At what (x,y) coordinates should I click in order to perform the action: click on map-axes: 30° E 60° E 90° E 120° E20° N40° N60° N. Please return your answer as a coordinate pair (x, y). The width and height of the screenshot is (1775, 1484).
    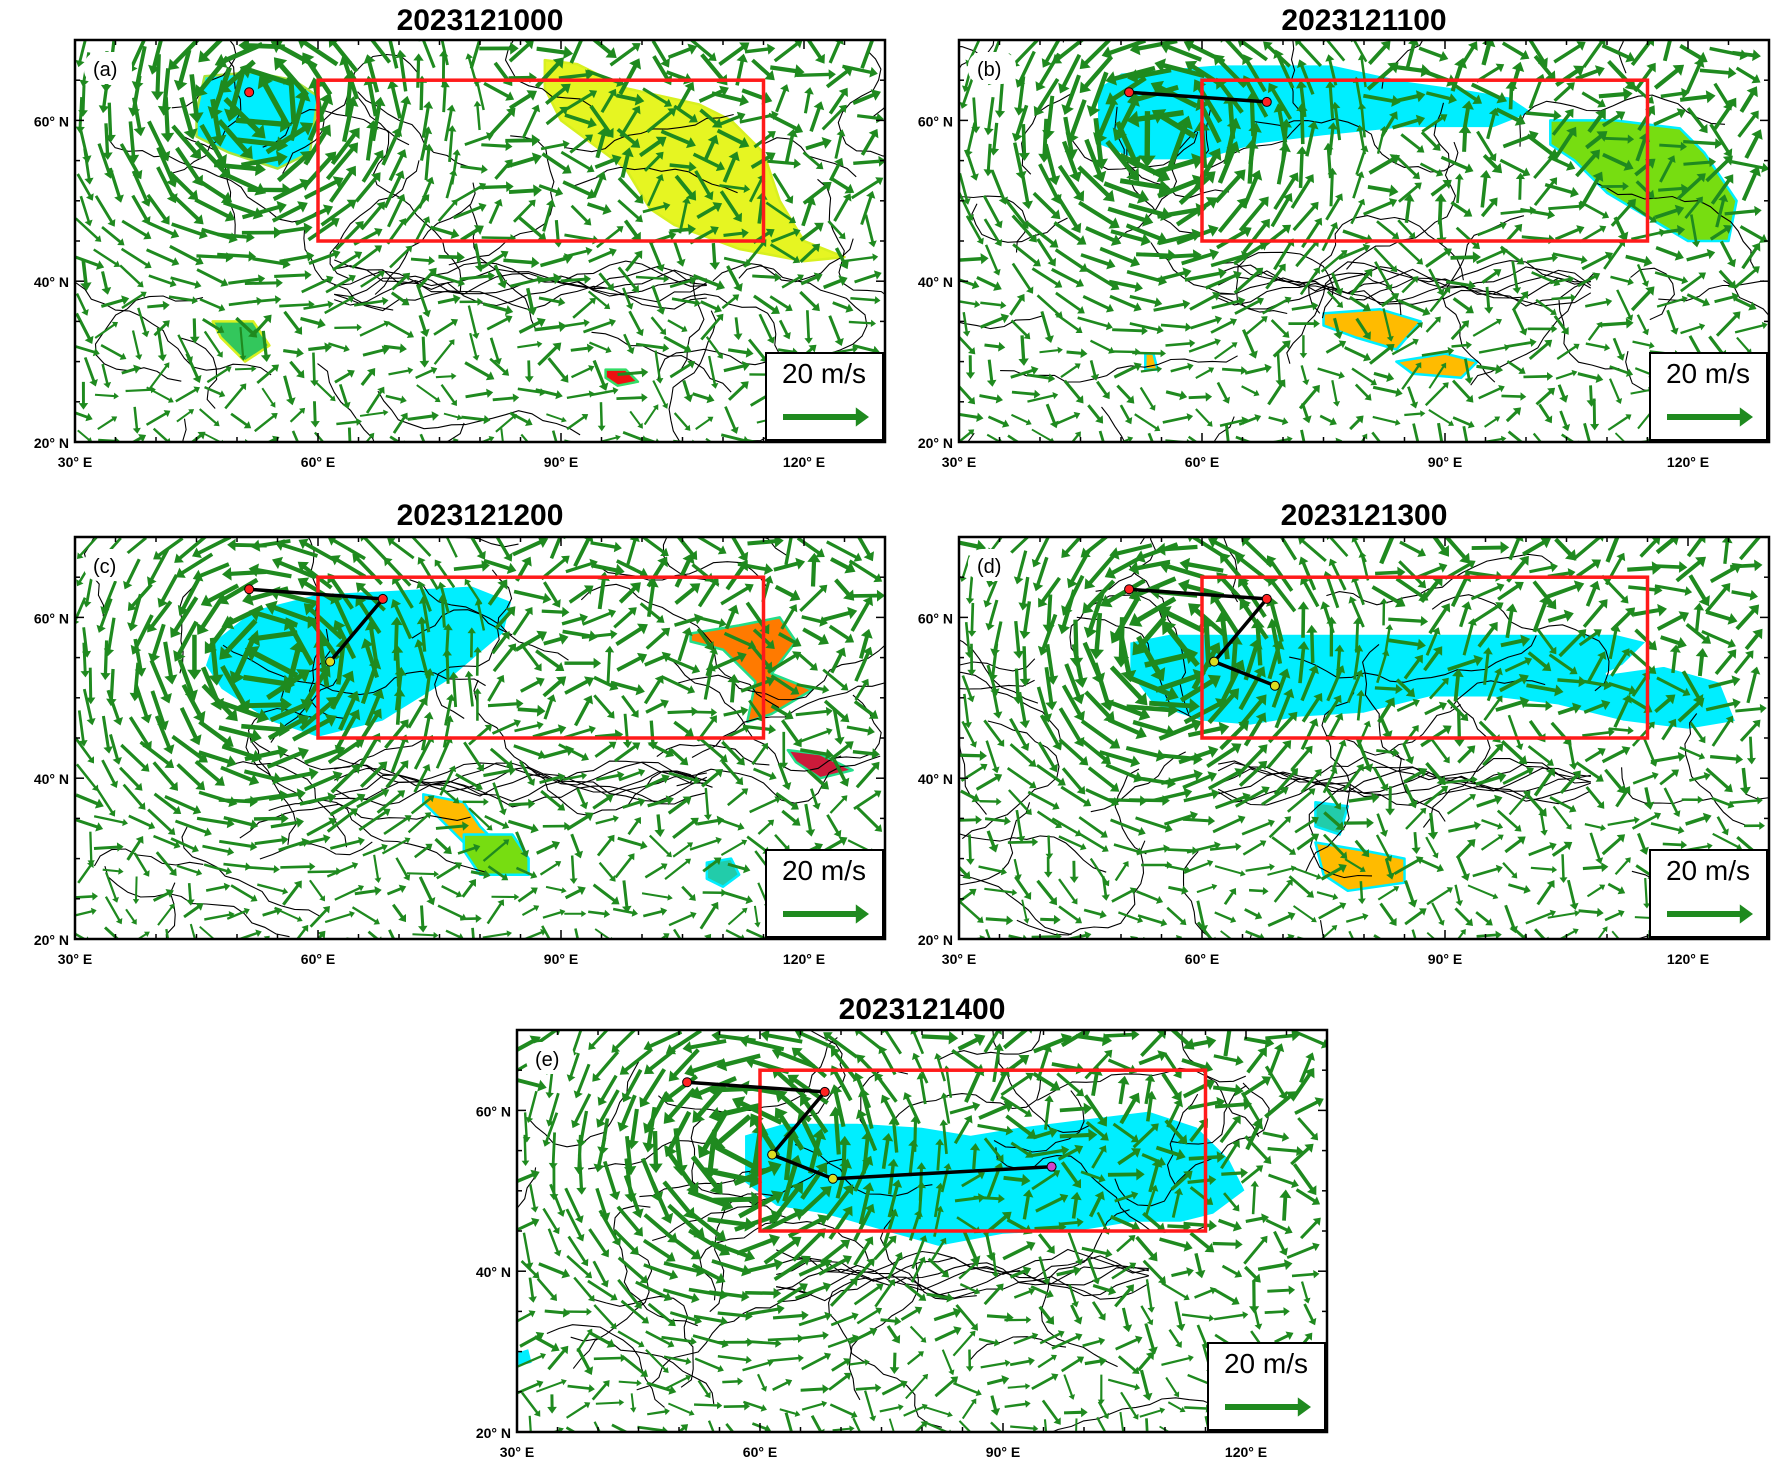
    Looking at the image, I should click on (1344, 254).